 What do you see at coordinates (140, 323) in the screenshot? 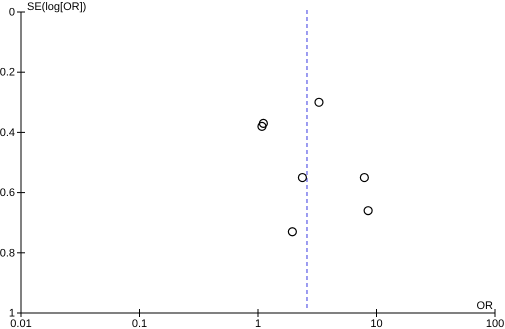
I see `x-tick-label: 0.1` at bounding box center [140, 323].